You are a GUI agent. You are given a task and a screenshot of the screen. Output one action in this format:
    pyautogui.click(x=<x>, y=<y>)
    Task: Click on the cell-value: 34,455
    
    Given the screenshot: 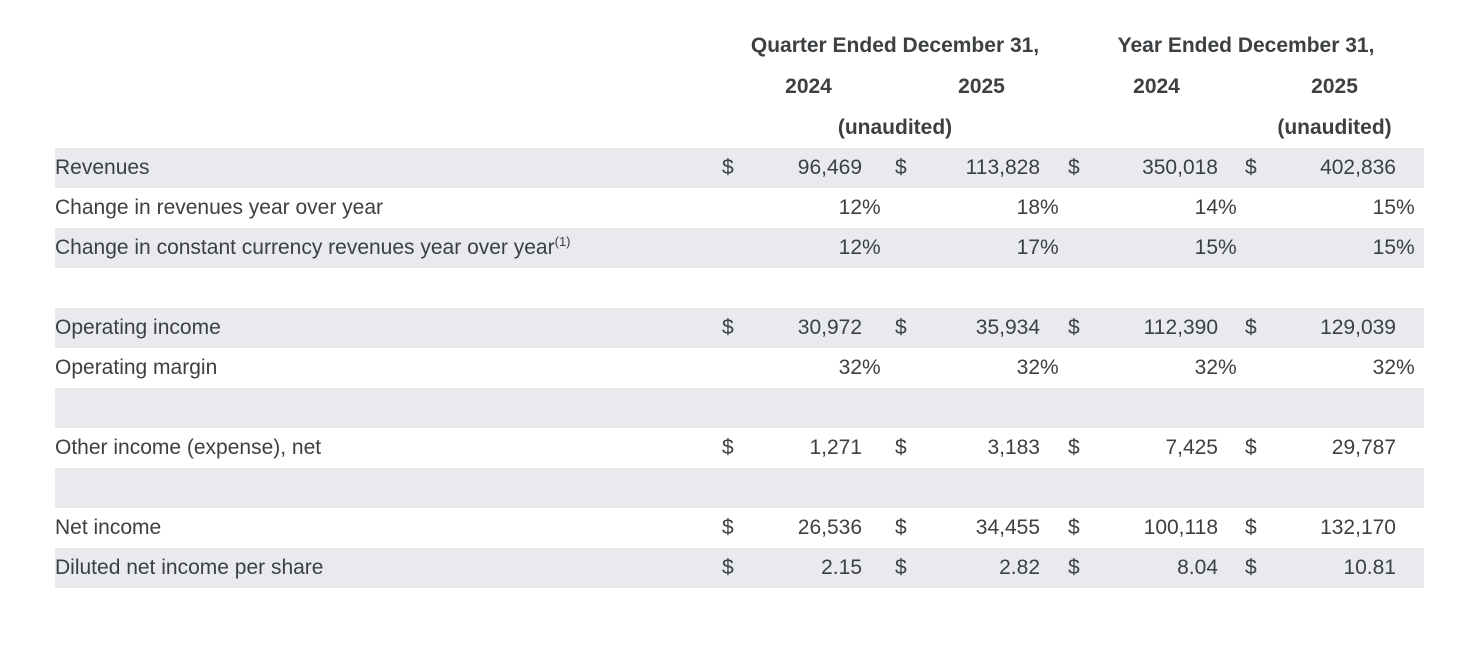 What is the action you would take?
    pyautogui.click(x=1007, y=527)
    